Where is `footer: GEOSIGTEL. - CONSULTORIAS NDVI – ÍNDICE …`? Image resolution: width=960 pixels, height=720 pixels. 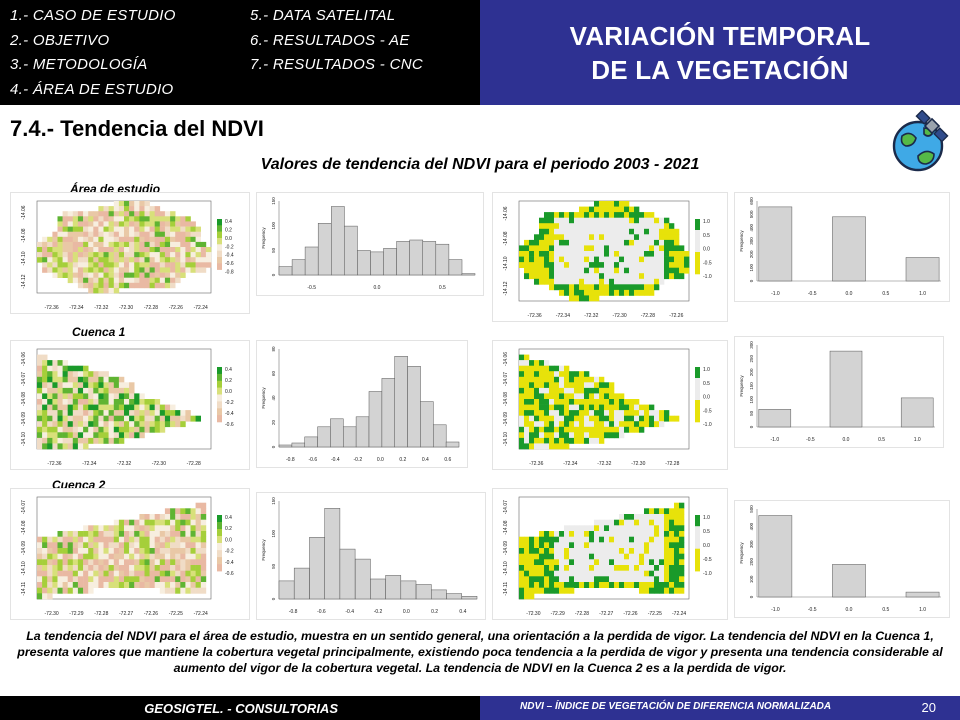 footer: GEOSIGTEL. - CONSULTORIAS NDVI – ÍNDICE … is located at coordinates (480, 708).